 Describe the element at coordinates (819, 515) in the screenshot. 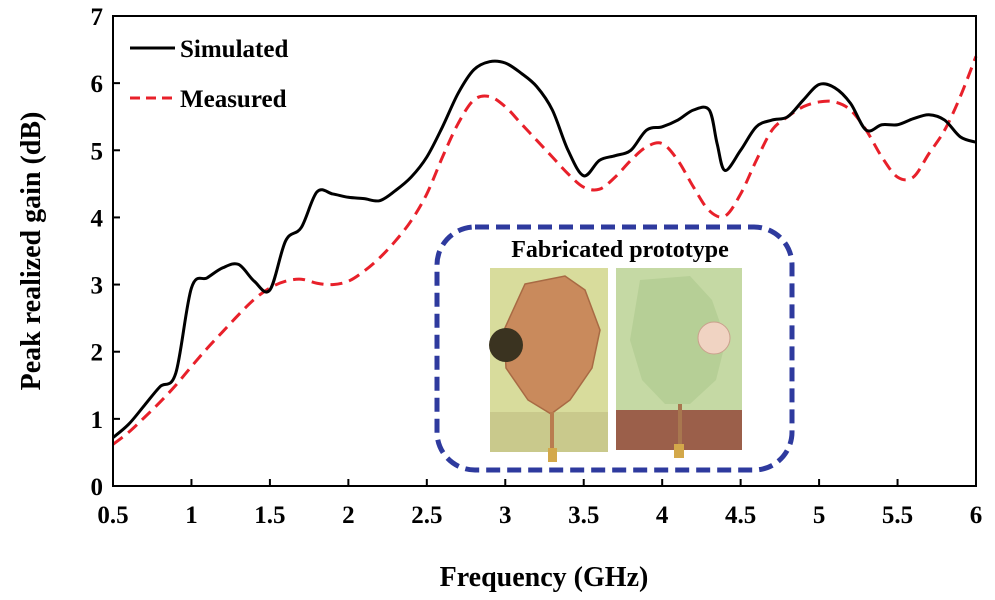

I see `x-tick-label: 5` at that location.